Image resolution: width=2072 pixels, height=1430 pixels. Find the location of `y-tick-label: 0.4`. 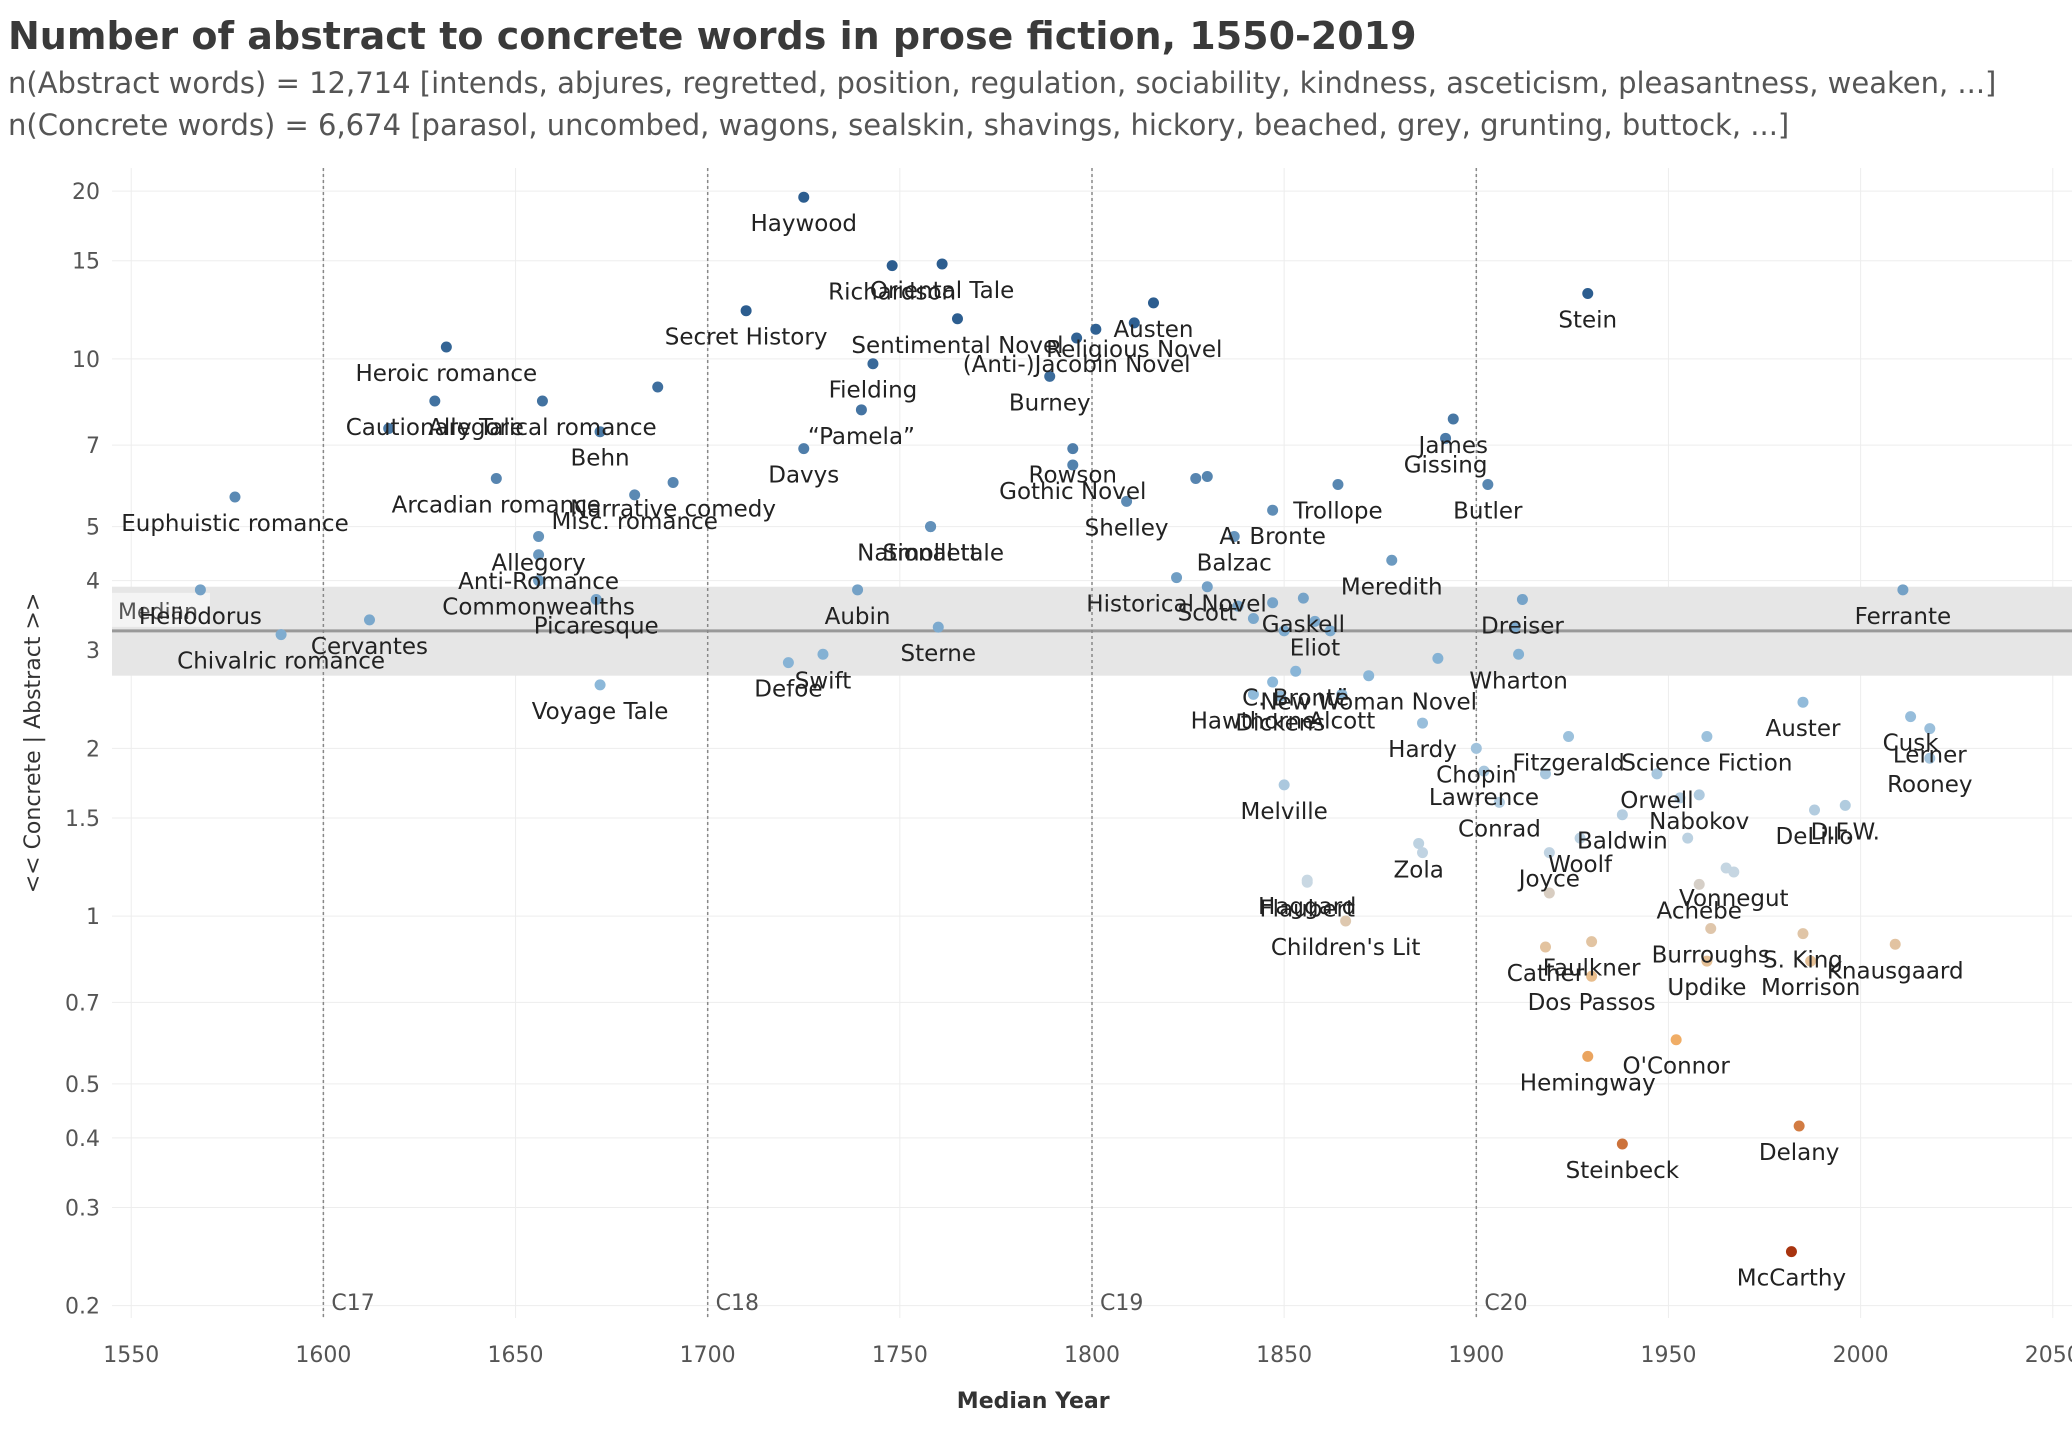

y-tick-label: 0.4 is located at coordinates (82, 1139).